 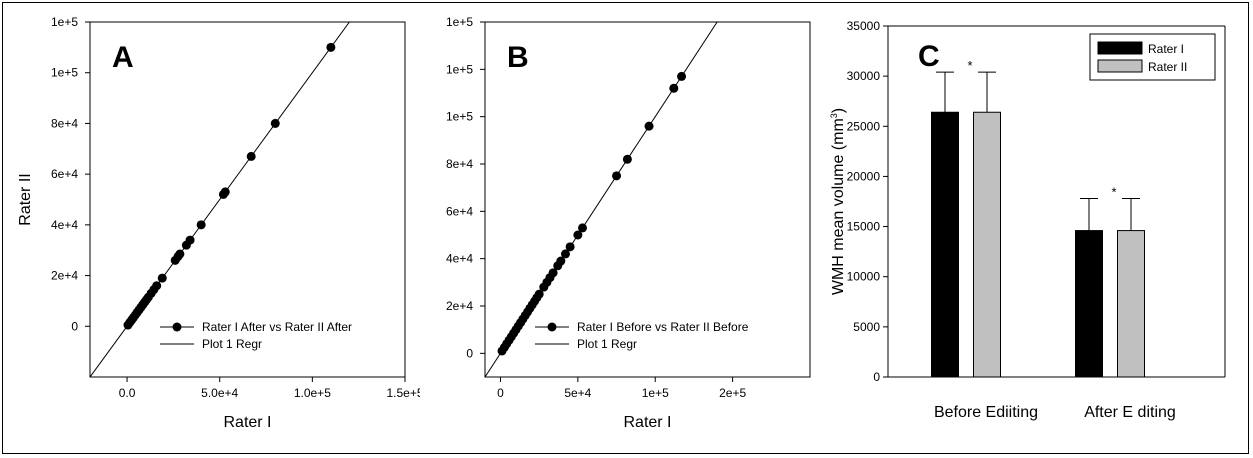 I want to click on panel-label: A, so click(x=123, y=57).